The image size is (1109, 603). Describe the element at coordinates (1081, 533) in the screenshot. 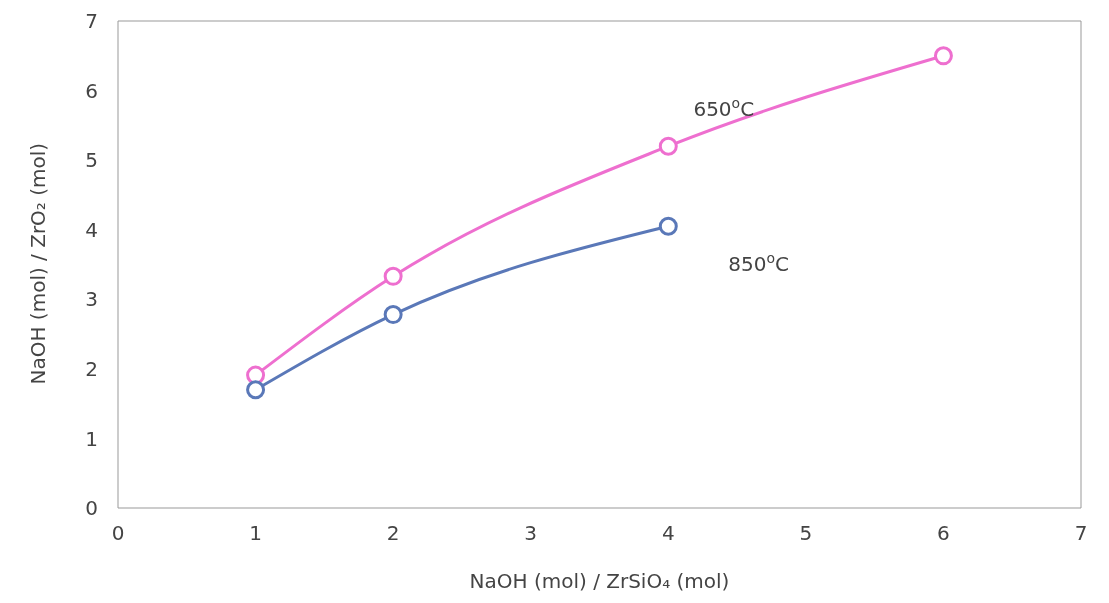

I see `x-tick-label: 7` at that location.